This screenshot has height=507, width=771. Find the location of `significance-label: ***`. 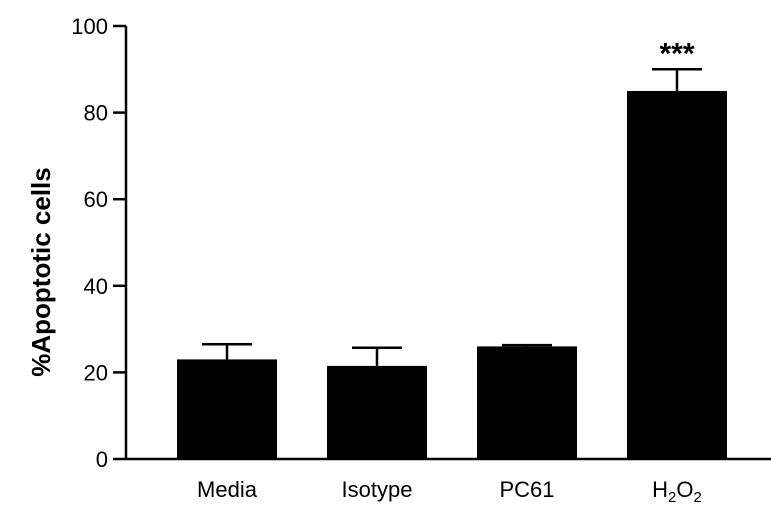

significance-label: *** is located at coordinates (676, 53).